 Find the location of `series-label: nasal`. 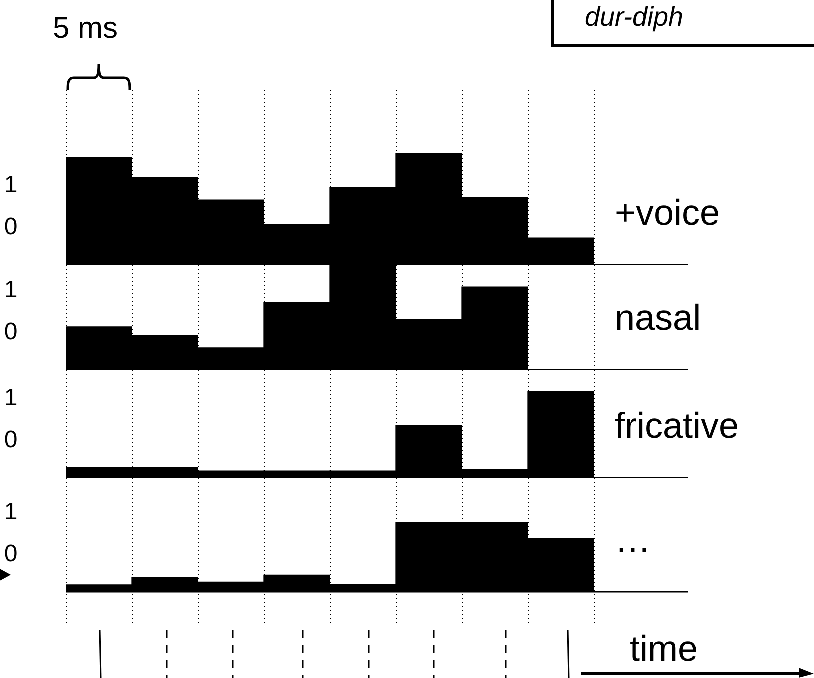

series-label: nasal is located at coordinates (658, 317).